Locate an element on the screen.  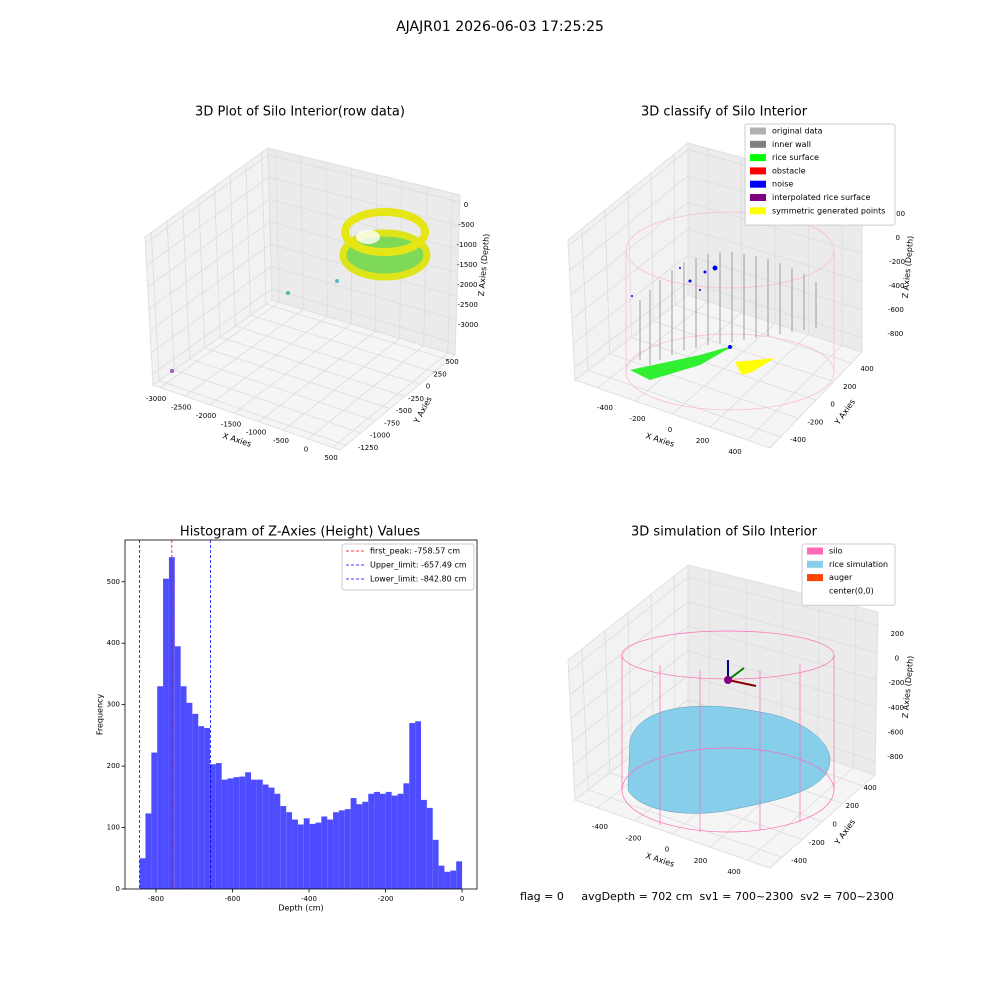
chart-title: 3D Plot of Silo Interior(row data) is located at coordinates (300, 112).